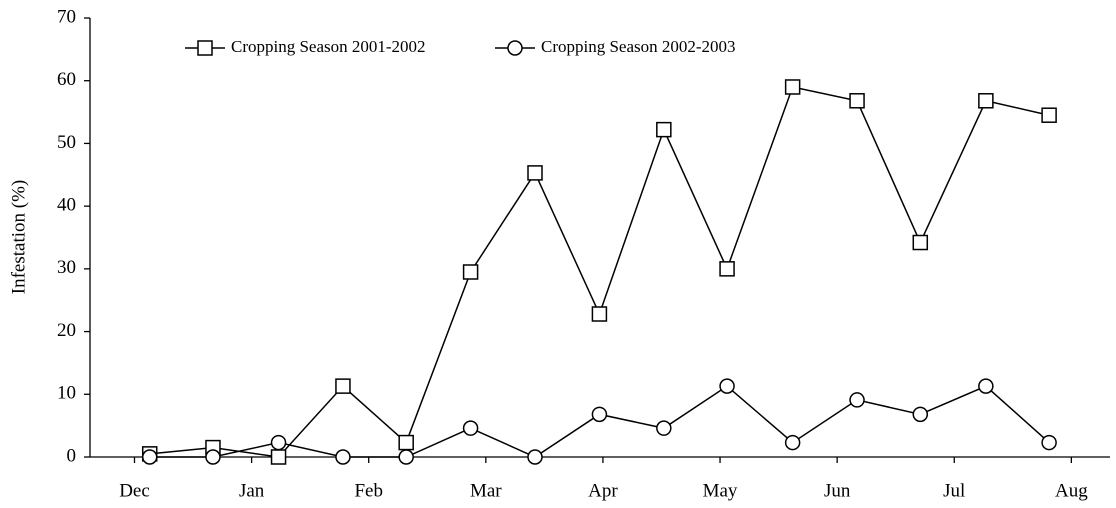 This screenshot has width=1116, height=508. I want to click on y-tick-label: 70, so click(66, 16).